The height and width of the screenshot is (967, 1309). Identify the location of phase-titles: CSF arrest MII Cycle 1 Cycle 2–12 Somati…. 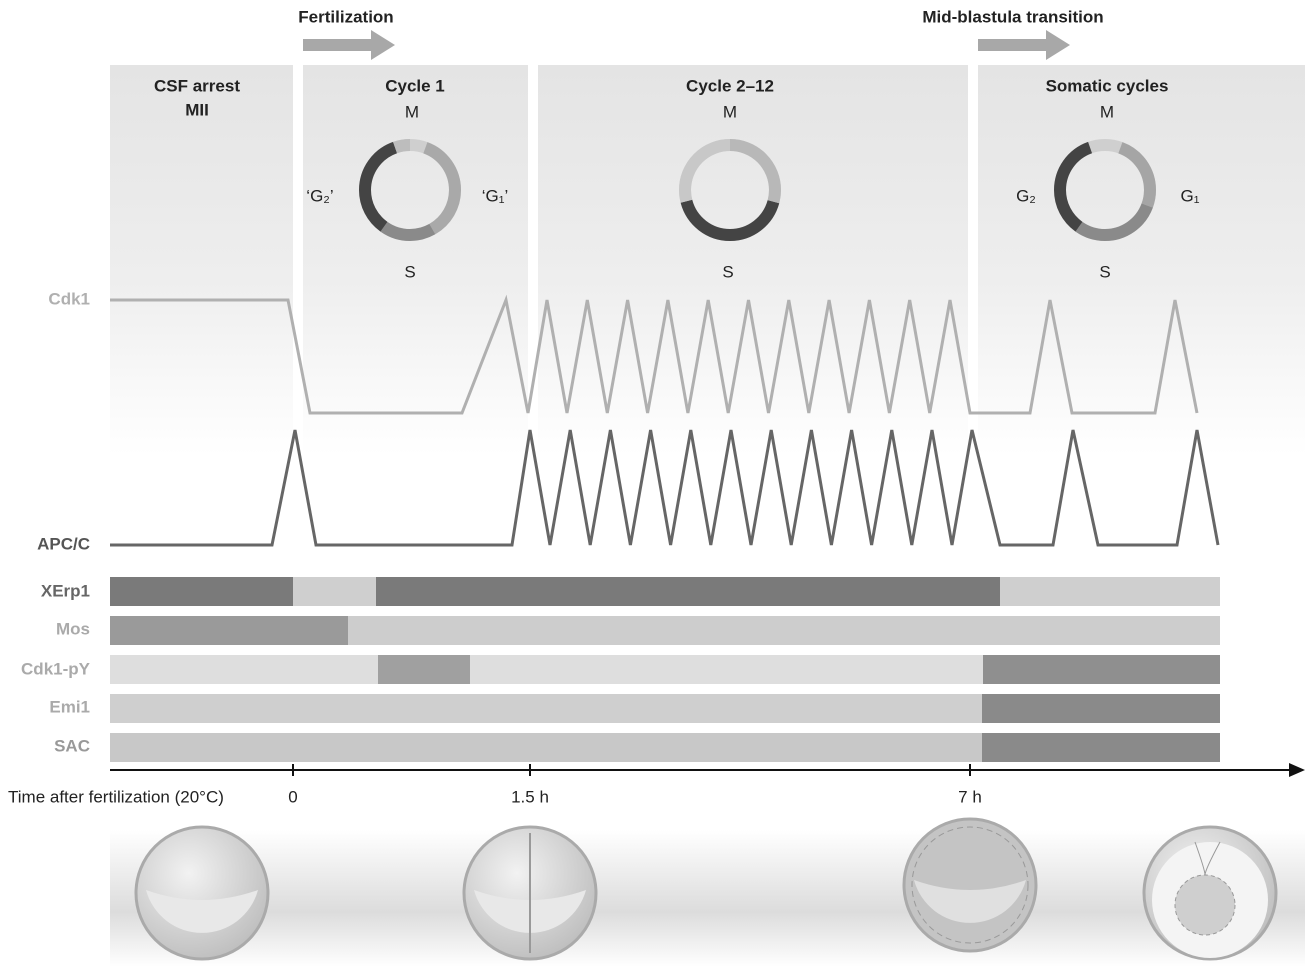
(661, 97).